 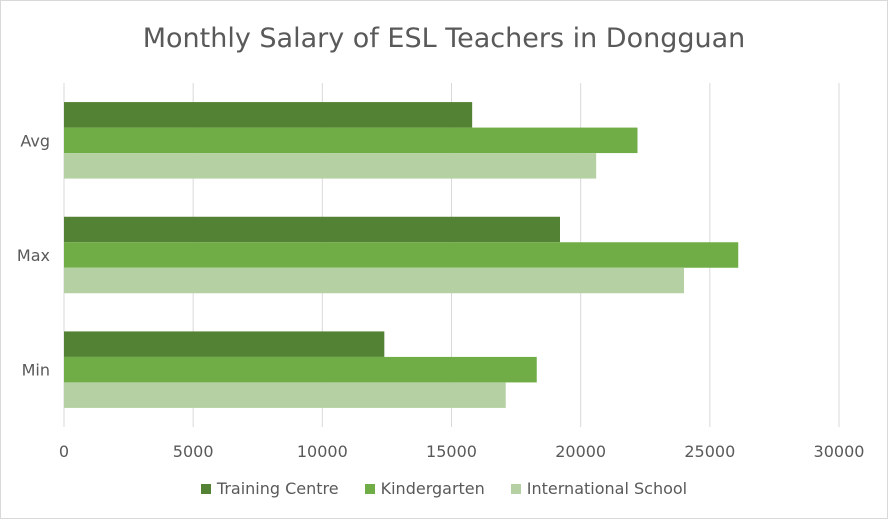 What do you see at coordinates (224, 344) in the screenshot?
I see `bar-min-training-centre` at bounding box center [224, 344].